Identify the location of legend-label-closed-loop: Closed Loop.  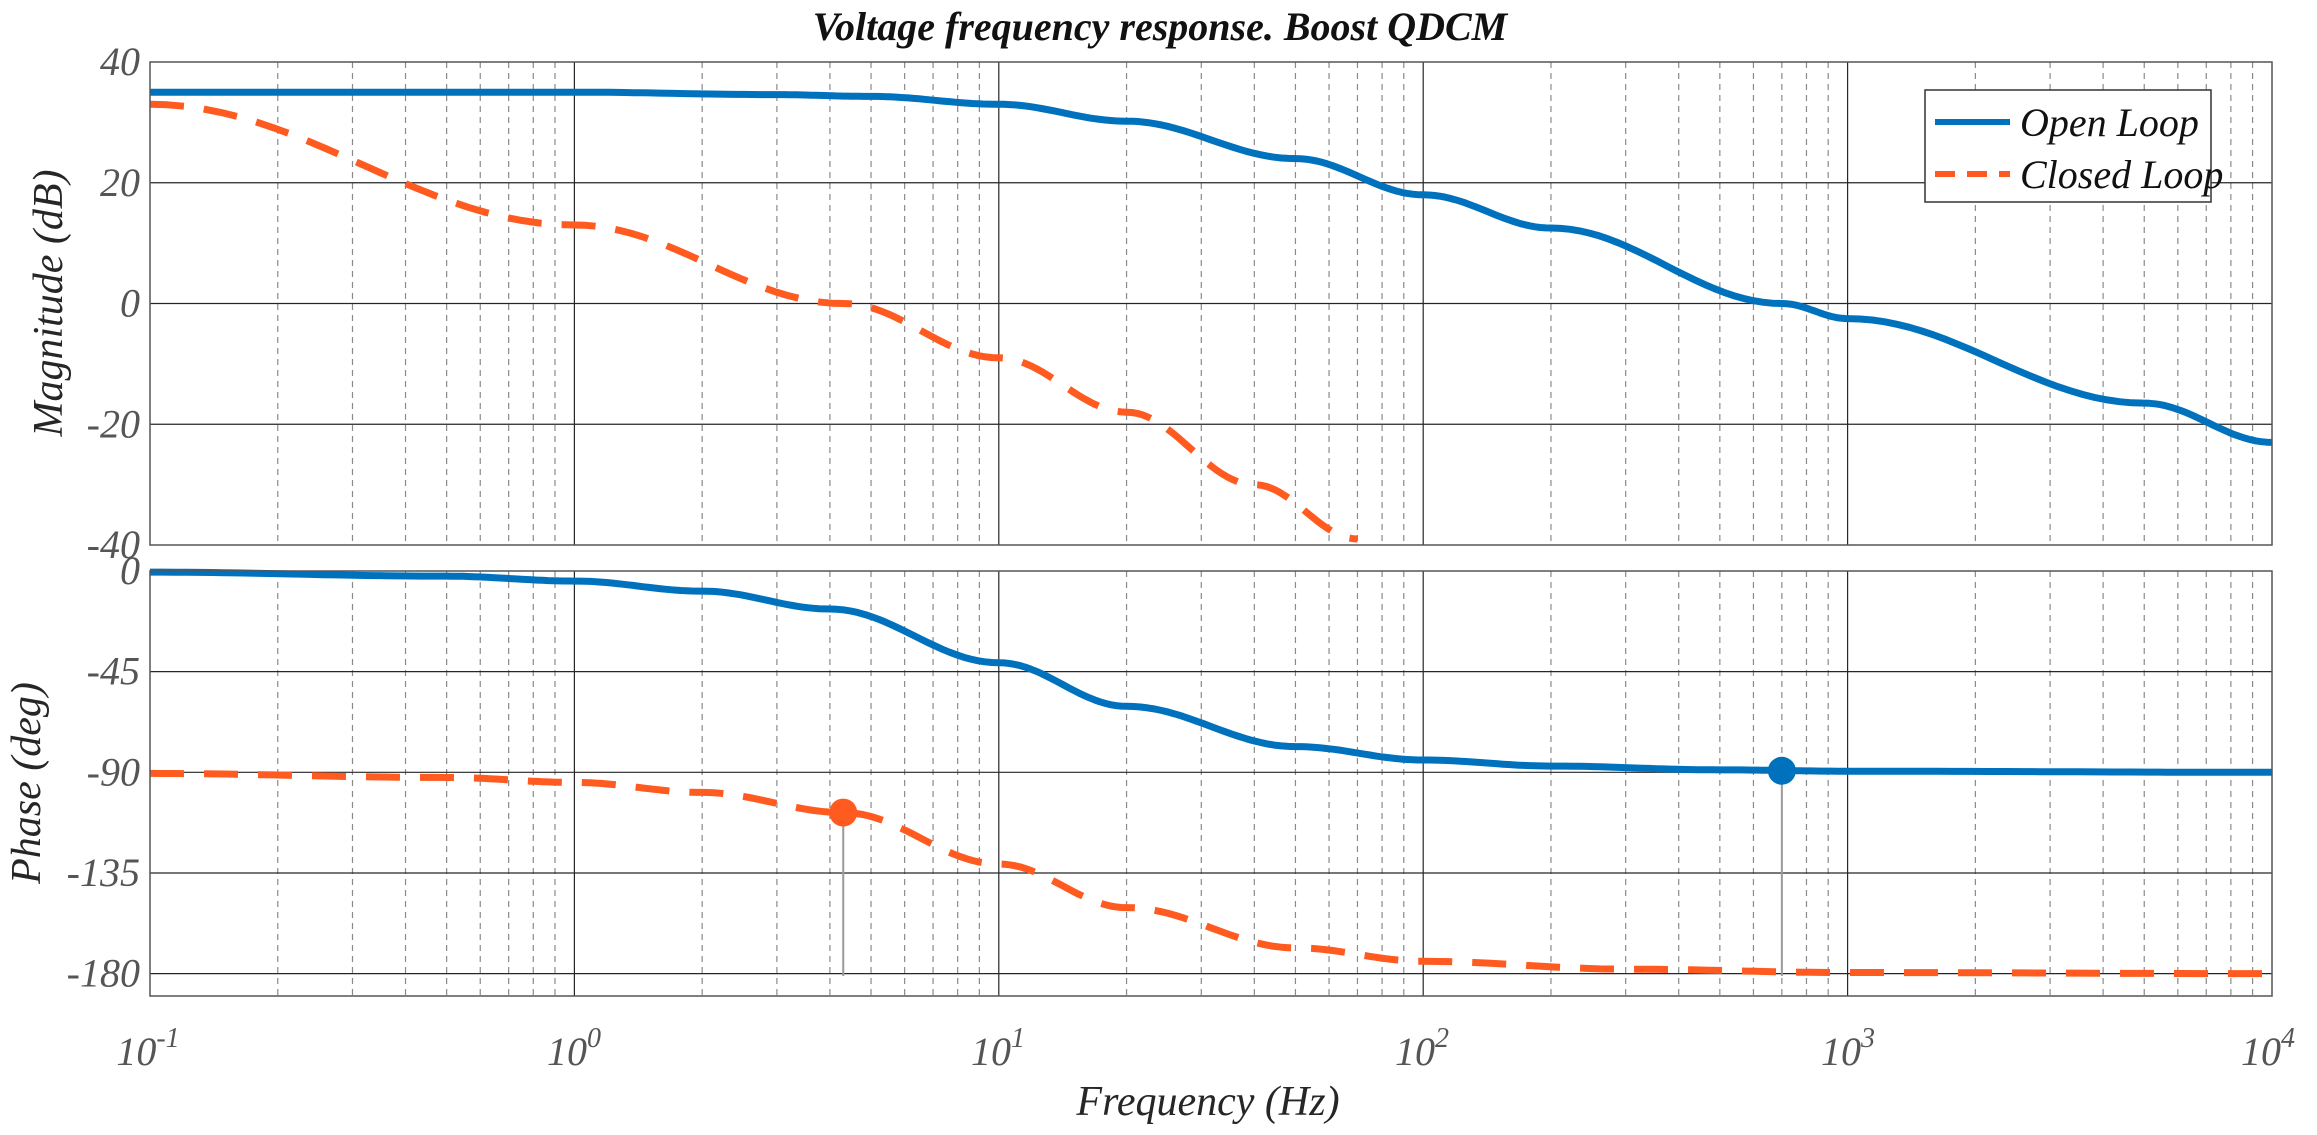
(2121, 174).